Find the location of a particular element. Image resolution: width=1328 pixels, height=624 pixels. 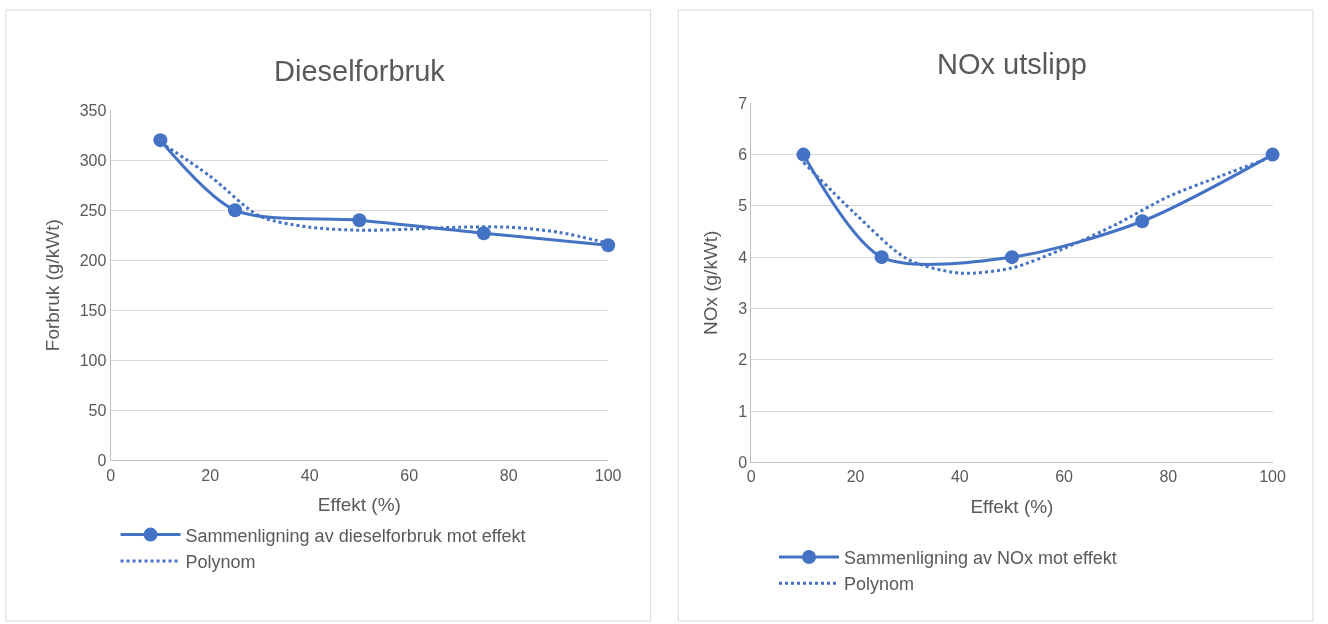

y-axis-title: Forbruk (g/kWt) is located at coordinates (52, 285).